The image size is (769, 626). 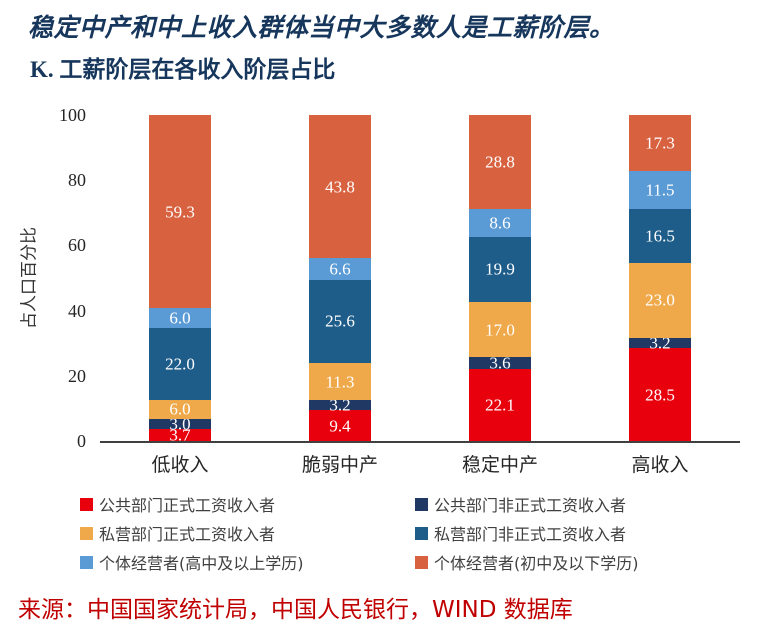 I want to click on legend-item: 私营部门非正式工资收入者, so click(x=577, y=533).